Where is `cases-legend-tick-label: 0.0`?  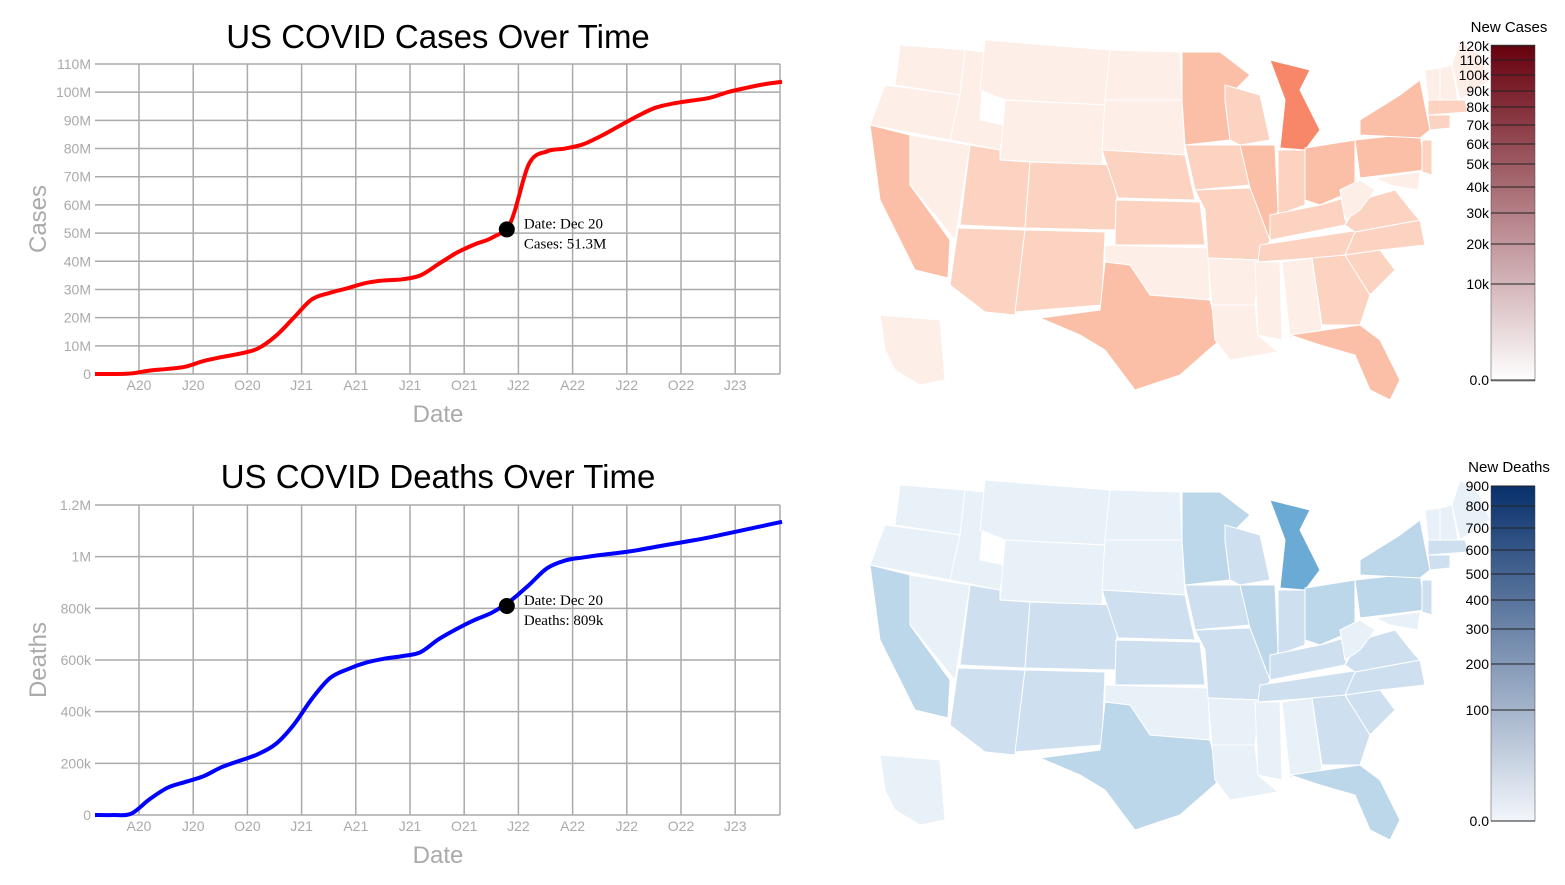
cases-legend-tick-label: 0.0 is located at coordinates (1480, 380).